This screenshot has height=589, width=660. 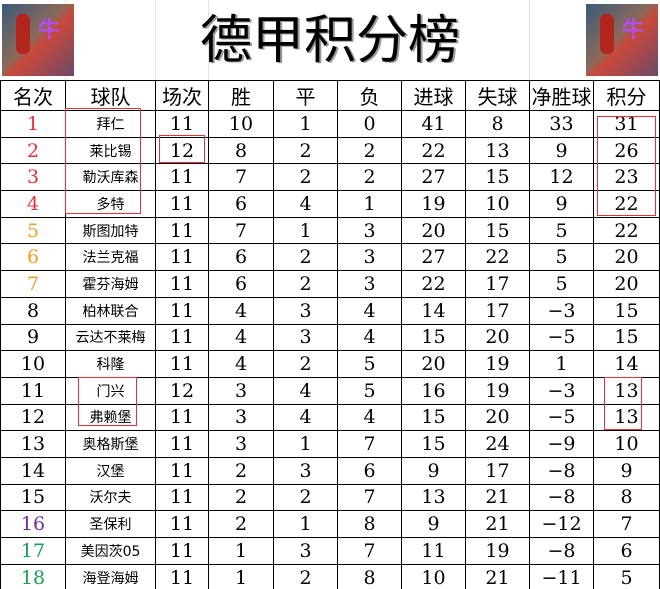 What do you see at coordinates (433, 95) in the screenshot?
I see `header-goals-for: 进球` at bounding box center [433, 95].